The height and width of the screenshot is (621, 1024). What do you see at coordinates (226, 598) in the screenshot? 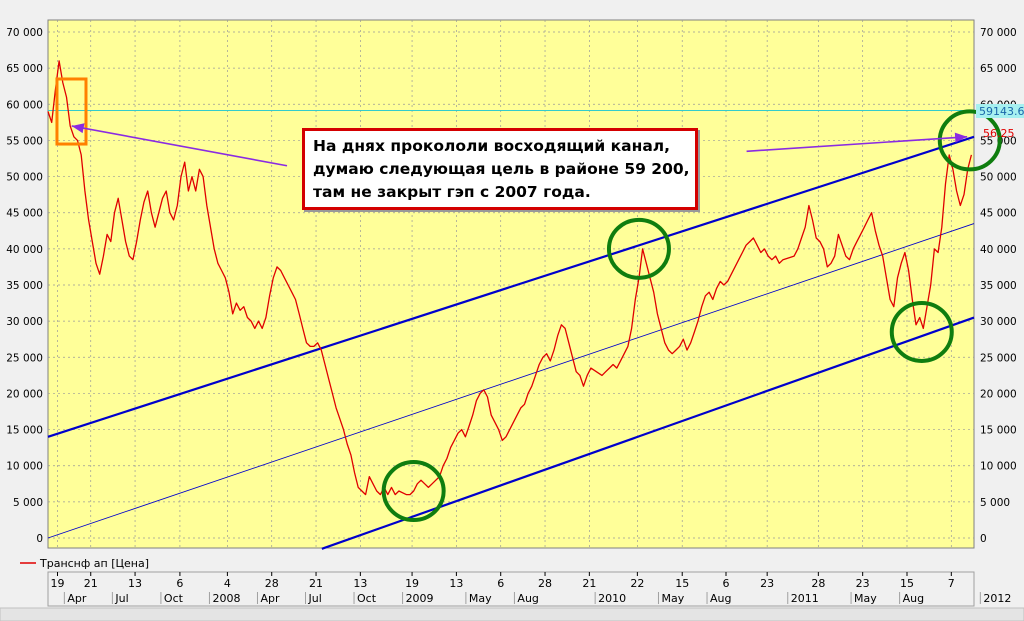
I see `x-period-label: 2008` at bounding box center [226, 598].